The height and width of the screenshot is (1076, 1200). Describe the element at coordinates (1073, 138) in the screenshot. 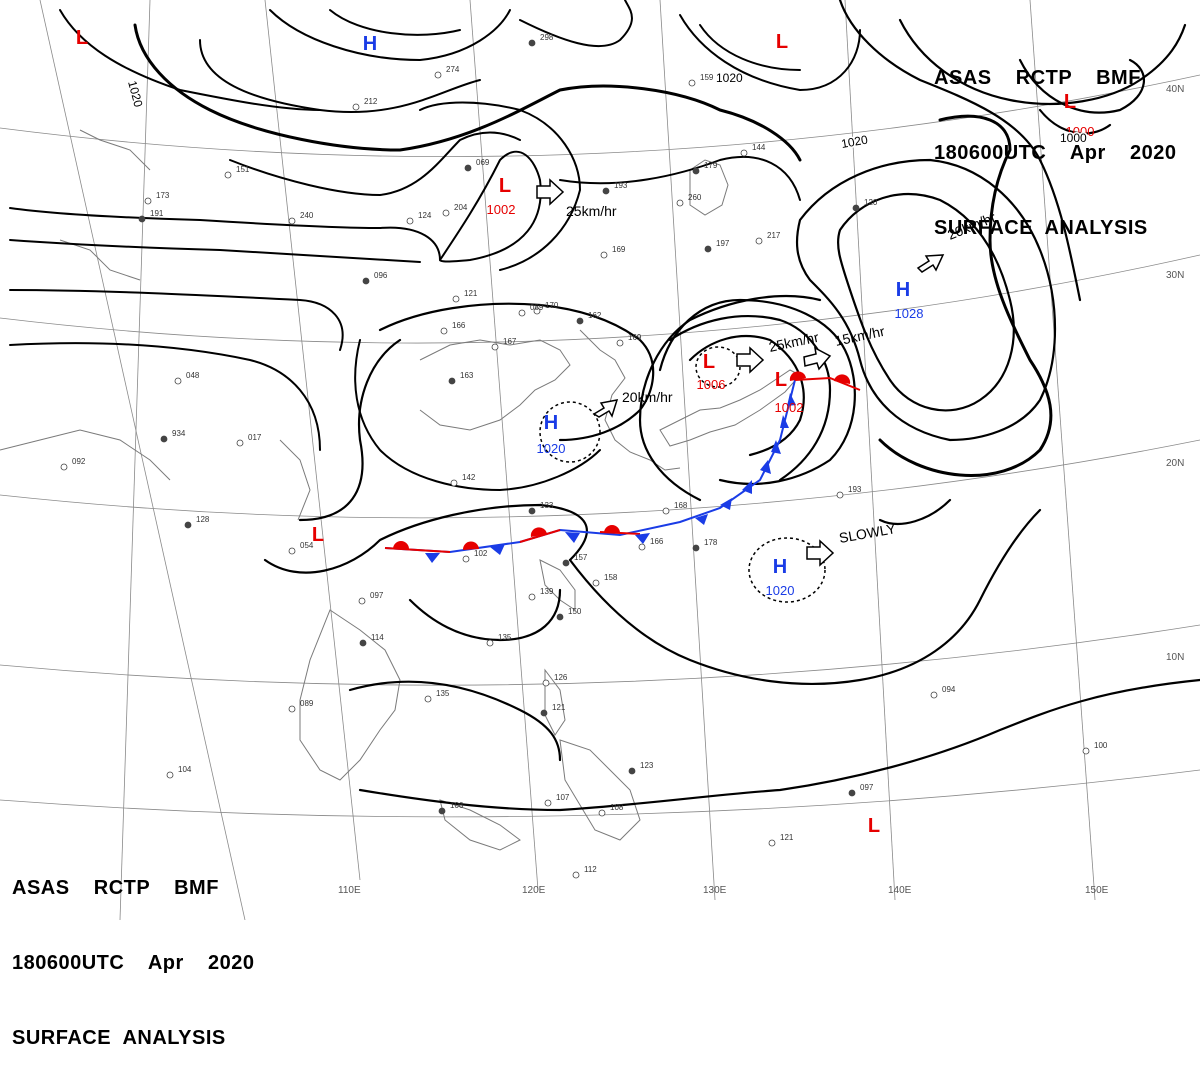

I see `isobar-value-label: 1000` at that location.